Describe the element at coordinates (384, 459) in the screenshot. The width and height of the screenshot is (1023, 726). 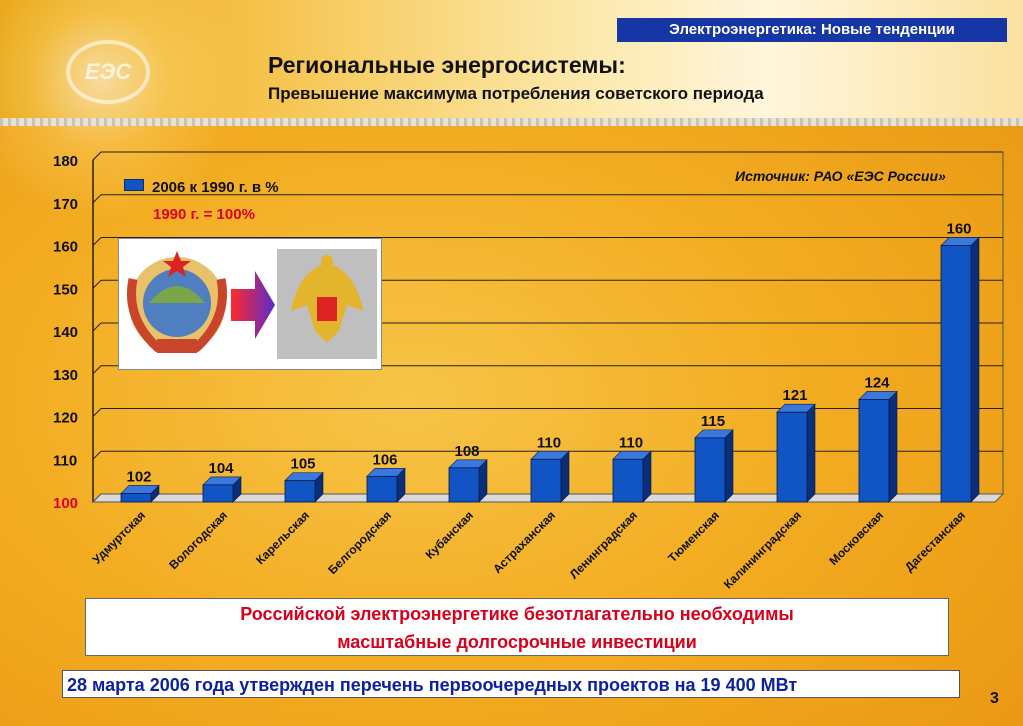
I see `bar-value-label: 106` at that location.